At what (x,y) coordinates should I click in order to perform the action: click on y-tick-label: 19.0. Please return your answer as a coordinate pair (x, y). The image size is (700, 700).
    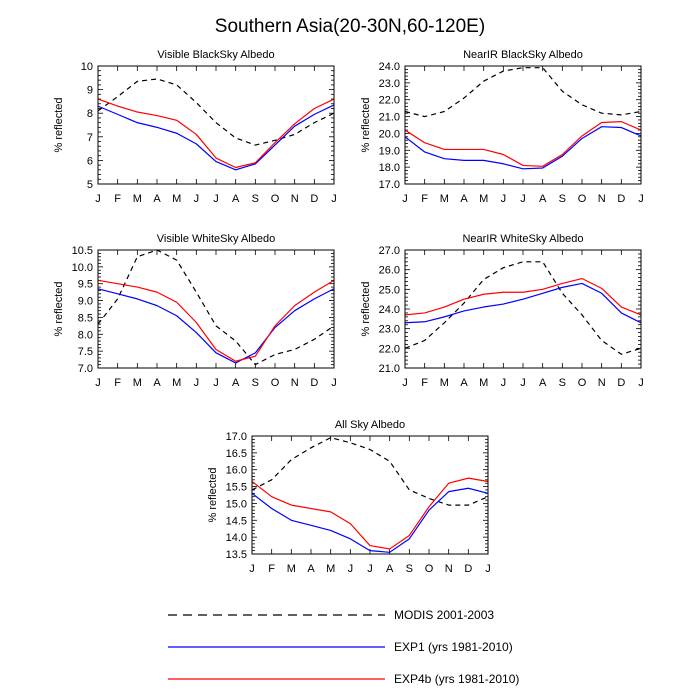
    Looking at the image, I should click on (389, 151).